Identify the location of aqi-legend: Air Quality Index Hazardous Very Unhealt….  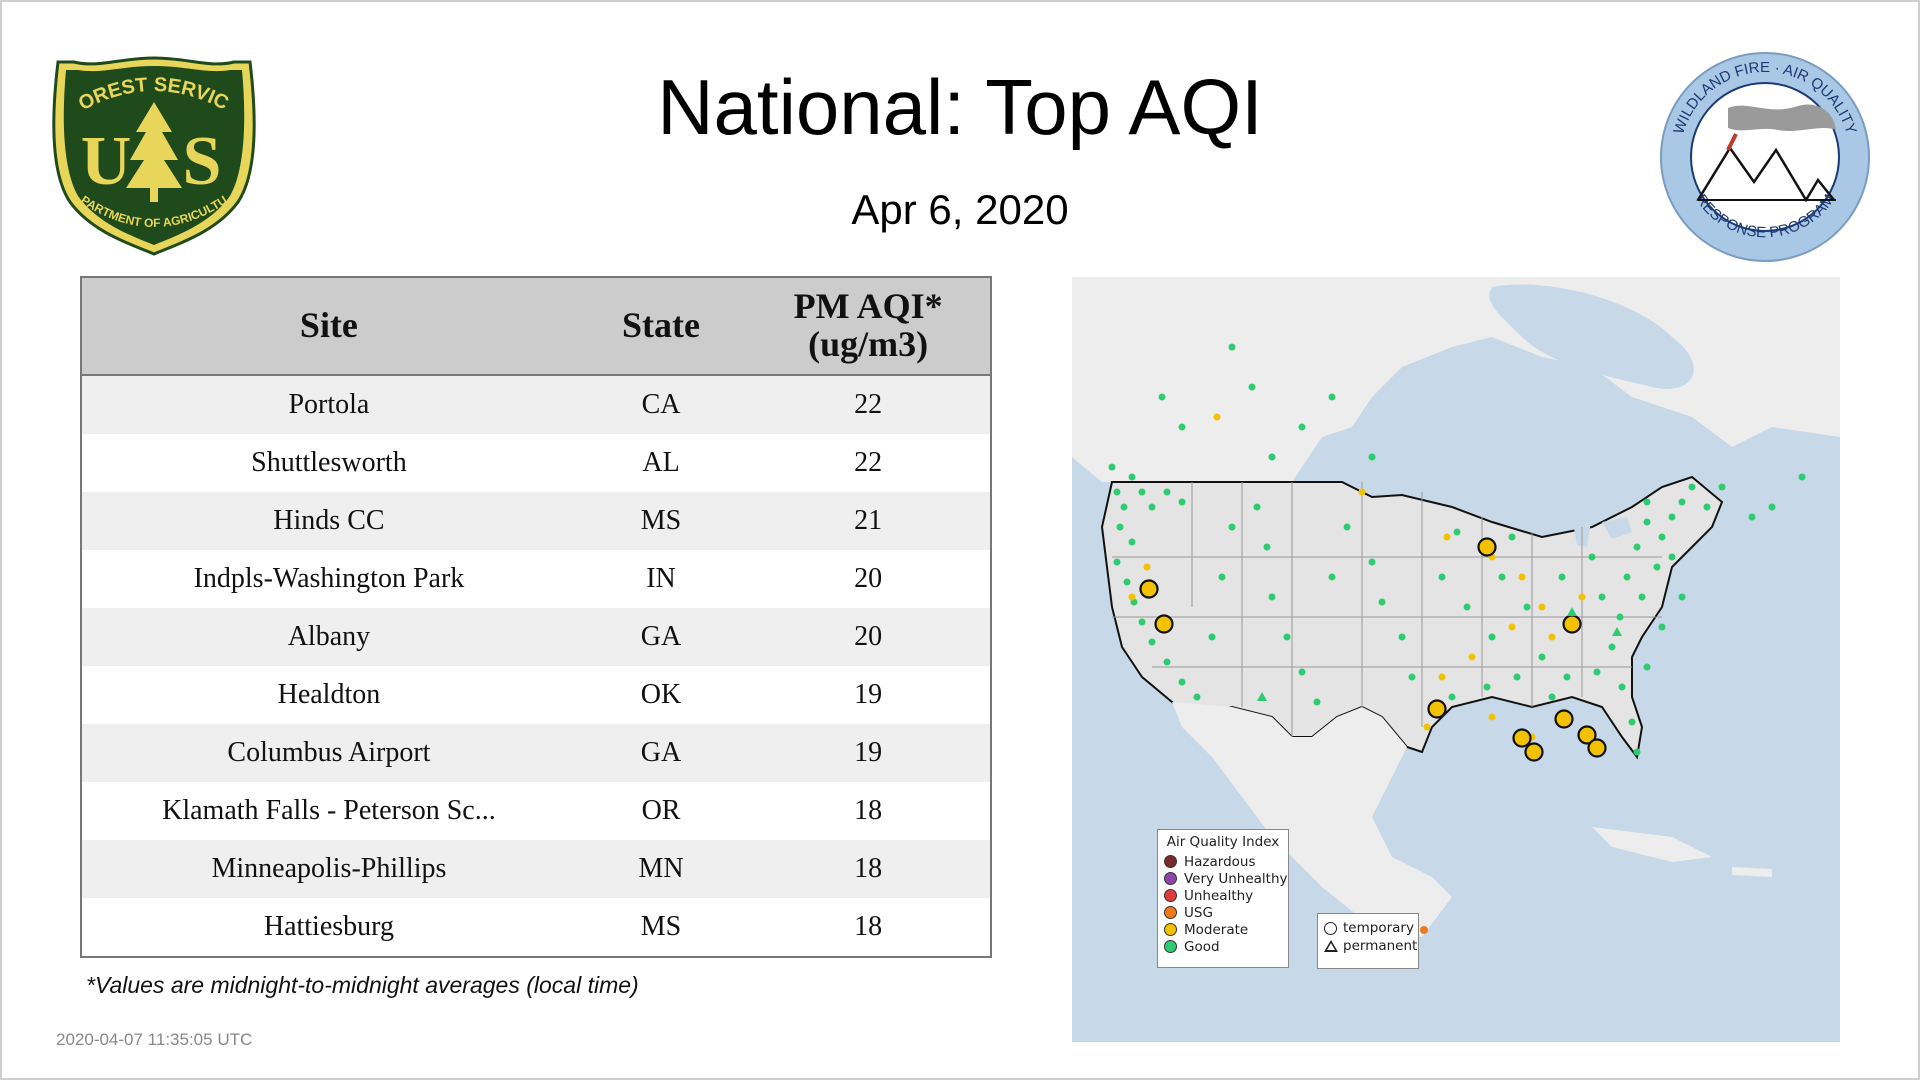
(1223, 898).